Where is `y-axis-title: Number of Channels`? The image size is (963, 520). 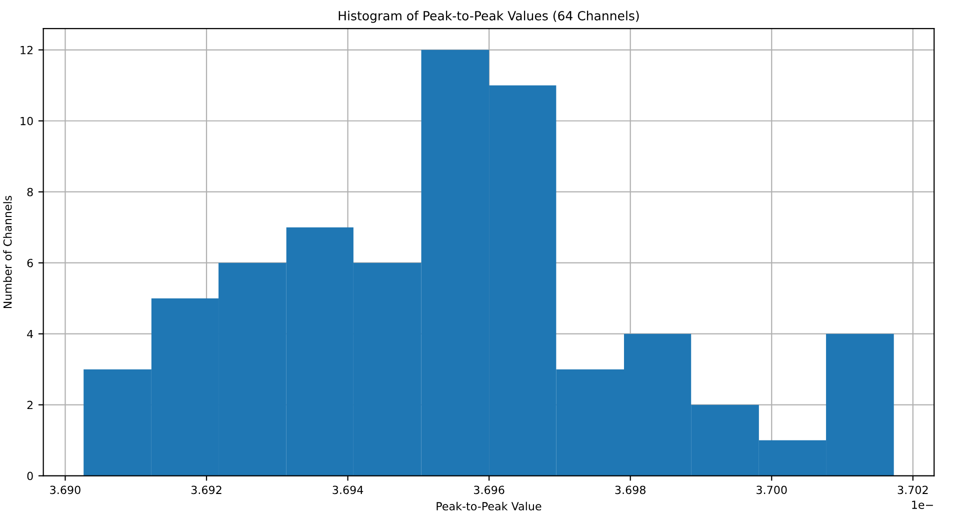 y-axis-title: Number of Channels is located at coordinates (7, 252).